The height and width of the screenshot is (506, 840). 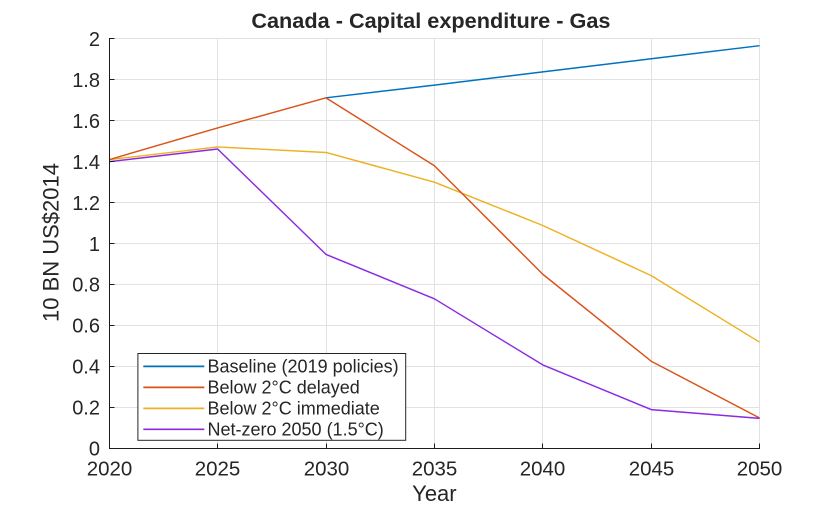 I want to click on svg-text: 0.2, so click(x=86, y=409).